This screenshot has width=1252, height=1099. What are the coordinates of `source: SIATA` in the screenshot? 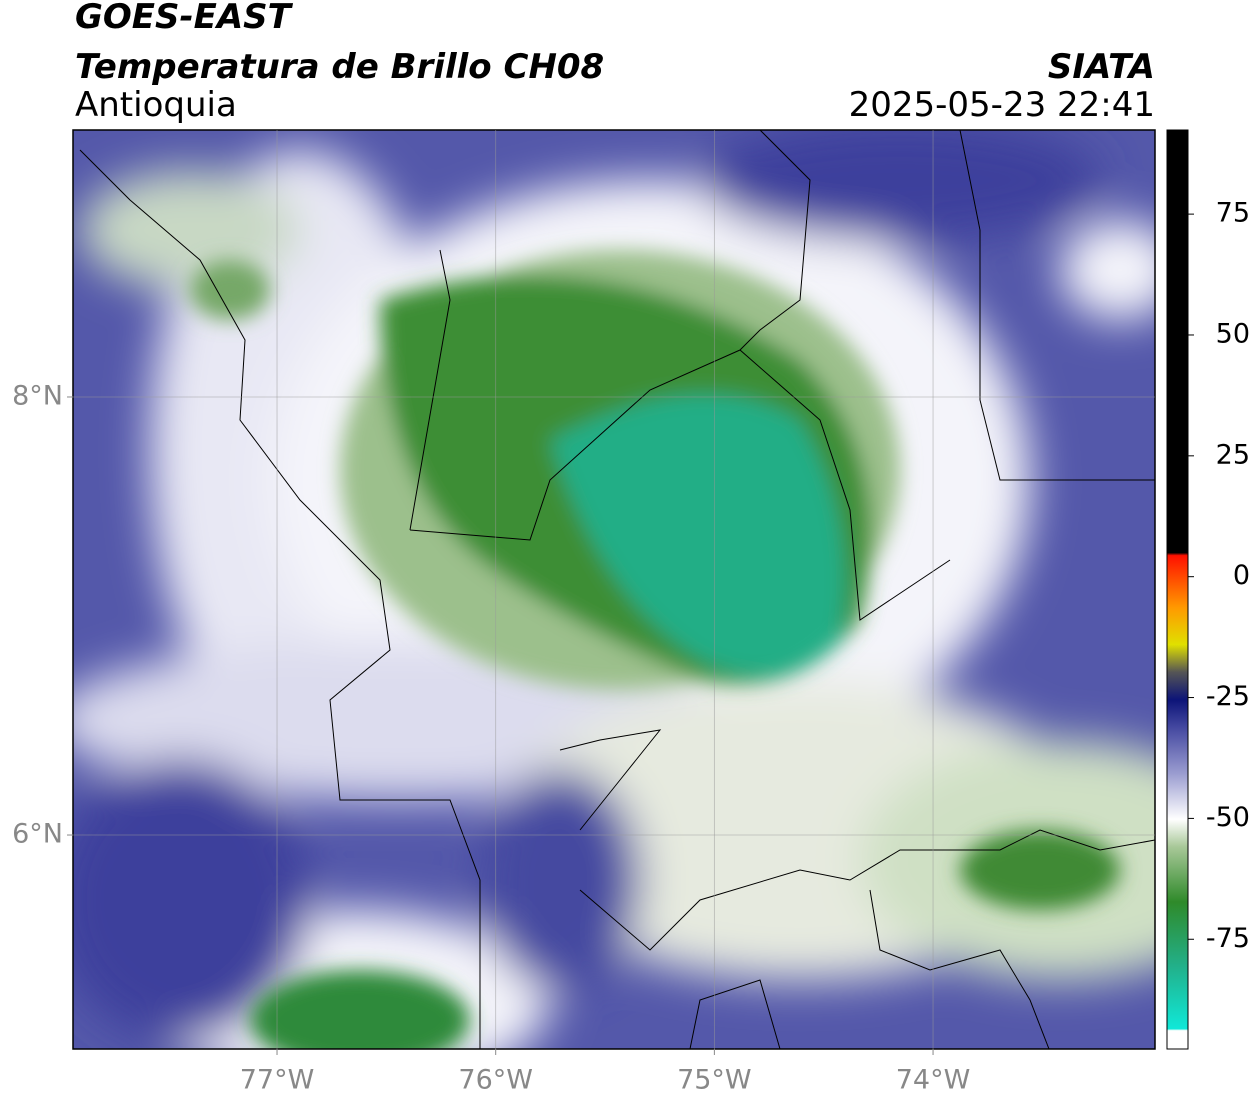 It's located at (1101, 67).